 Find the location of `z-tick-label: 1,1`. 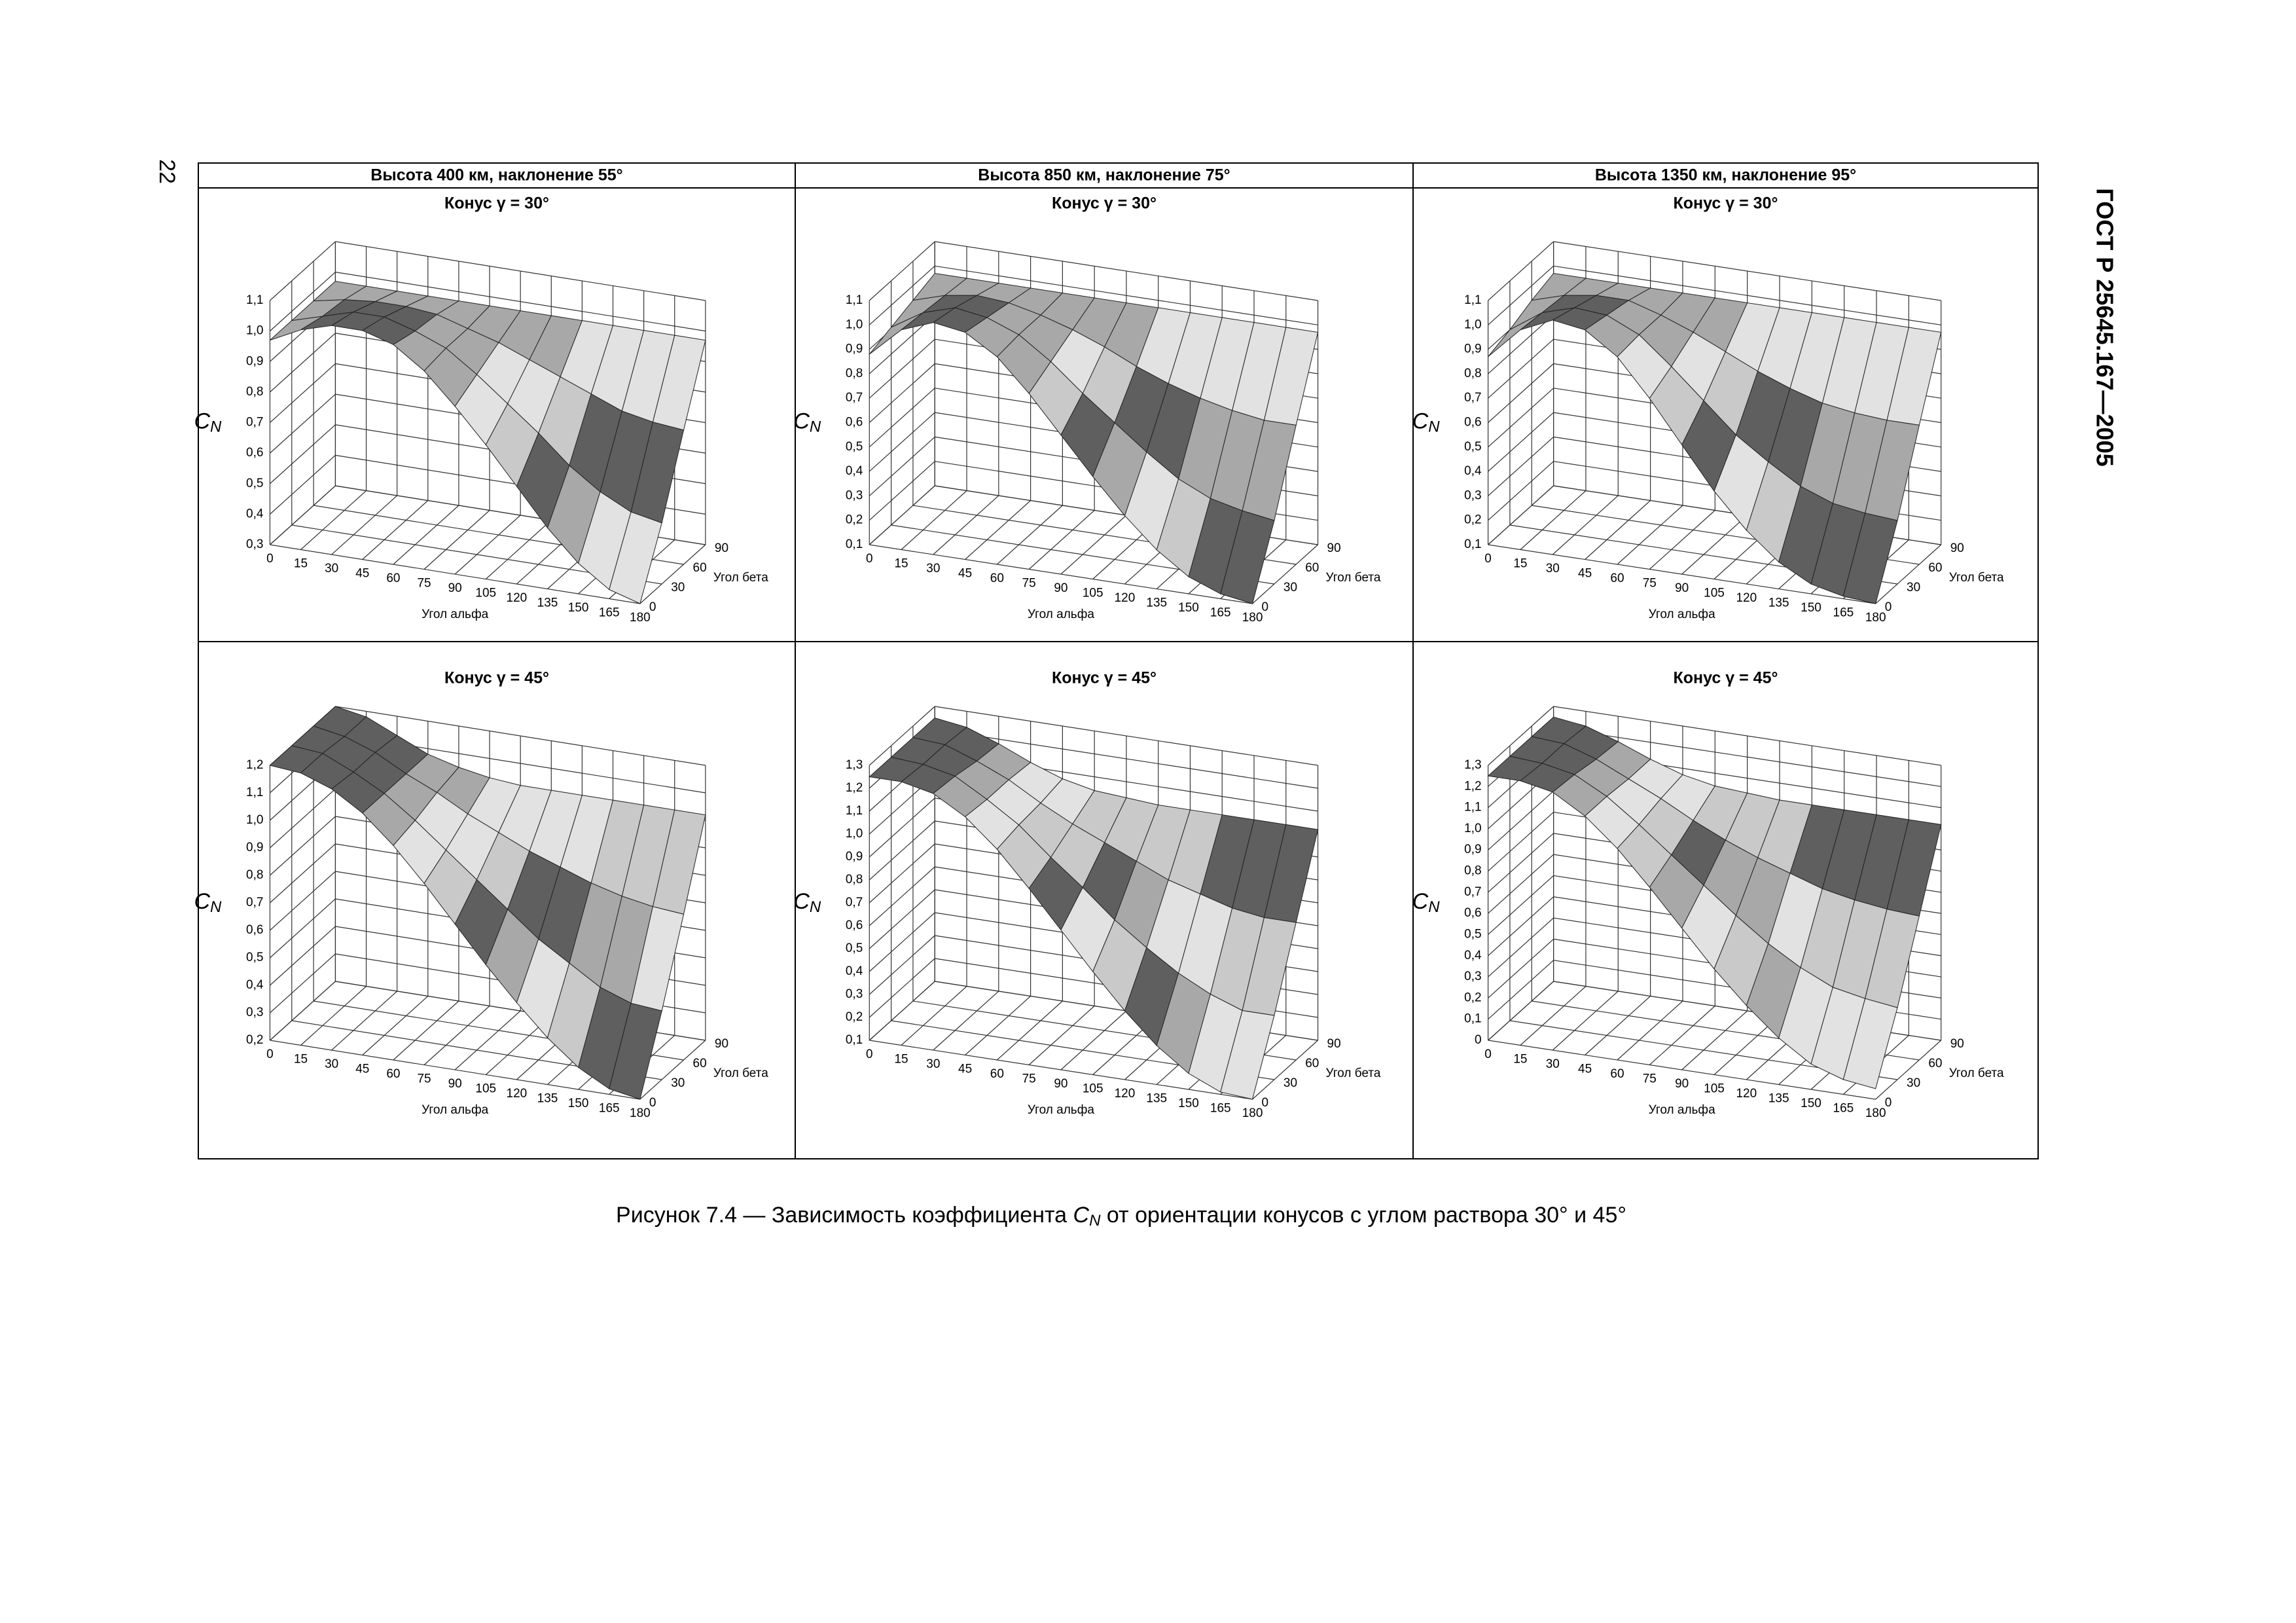

z-tick-label: 1,1 is located at coordinates (254, 792).